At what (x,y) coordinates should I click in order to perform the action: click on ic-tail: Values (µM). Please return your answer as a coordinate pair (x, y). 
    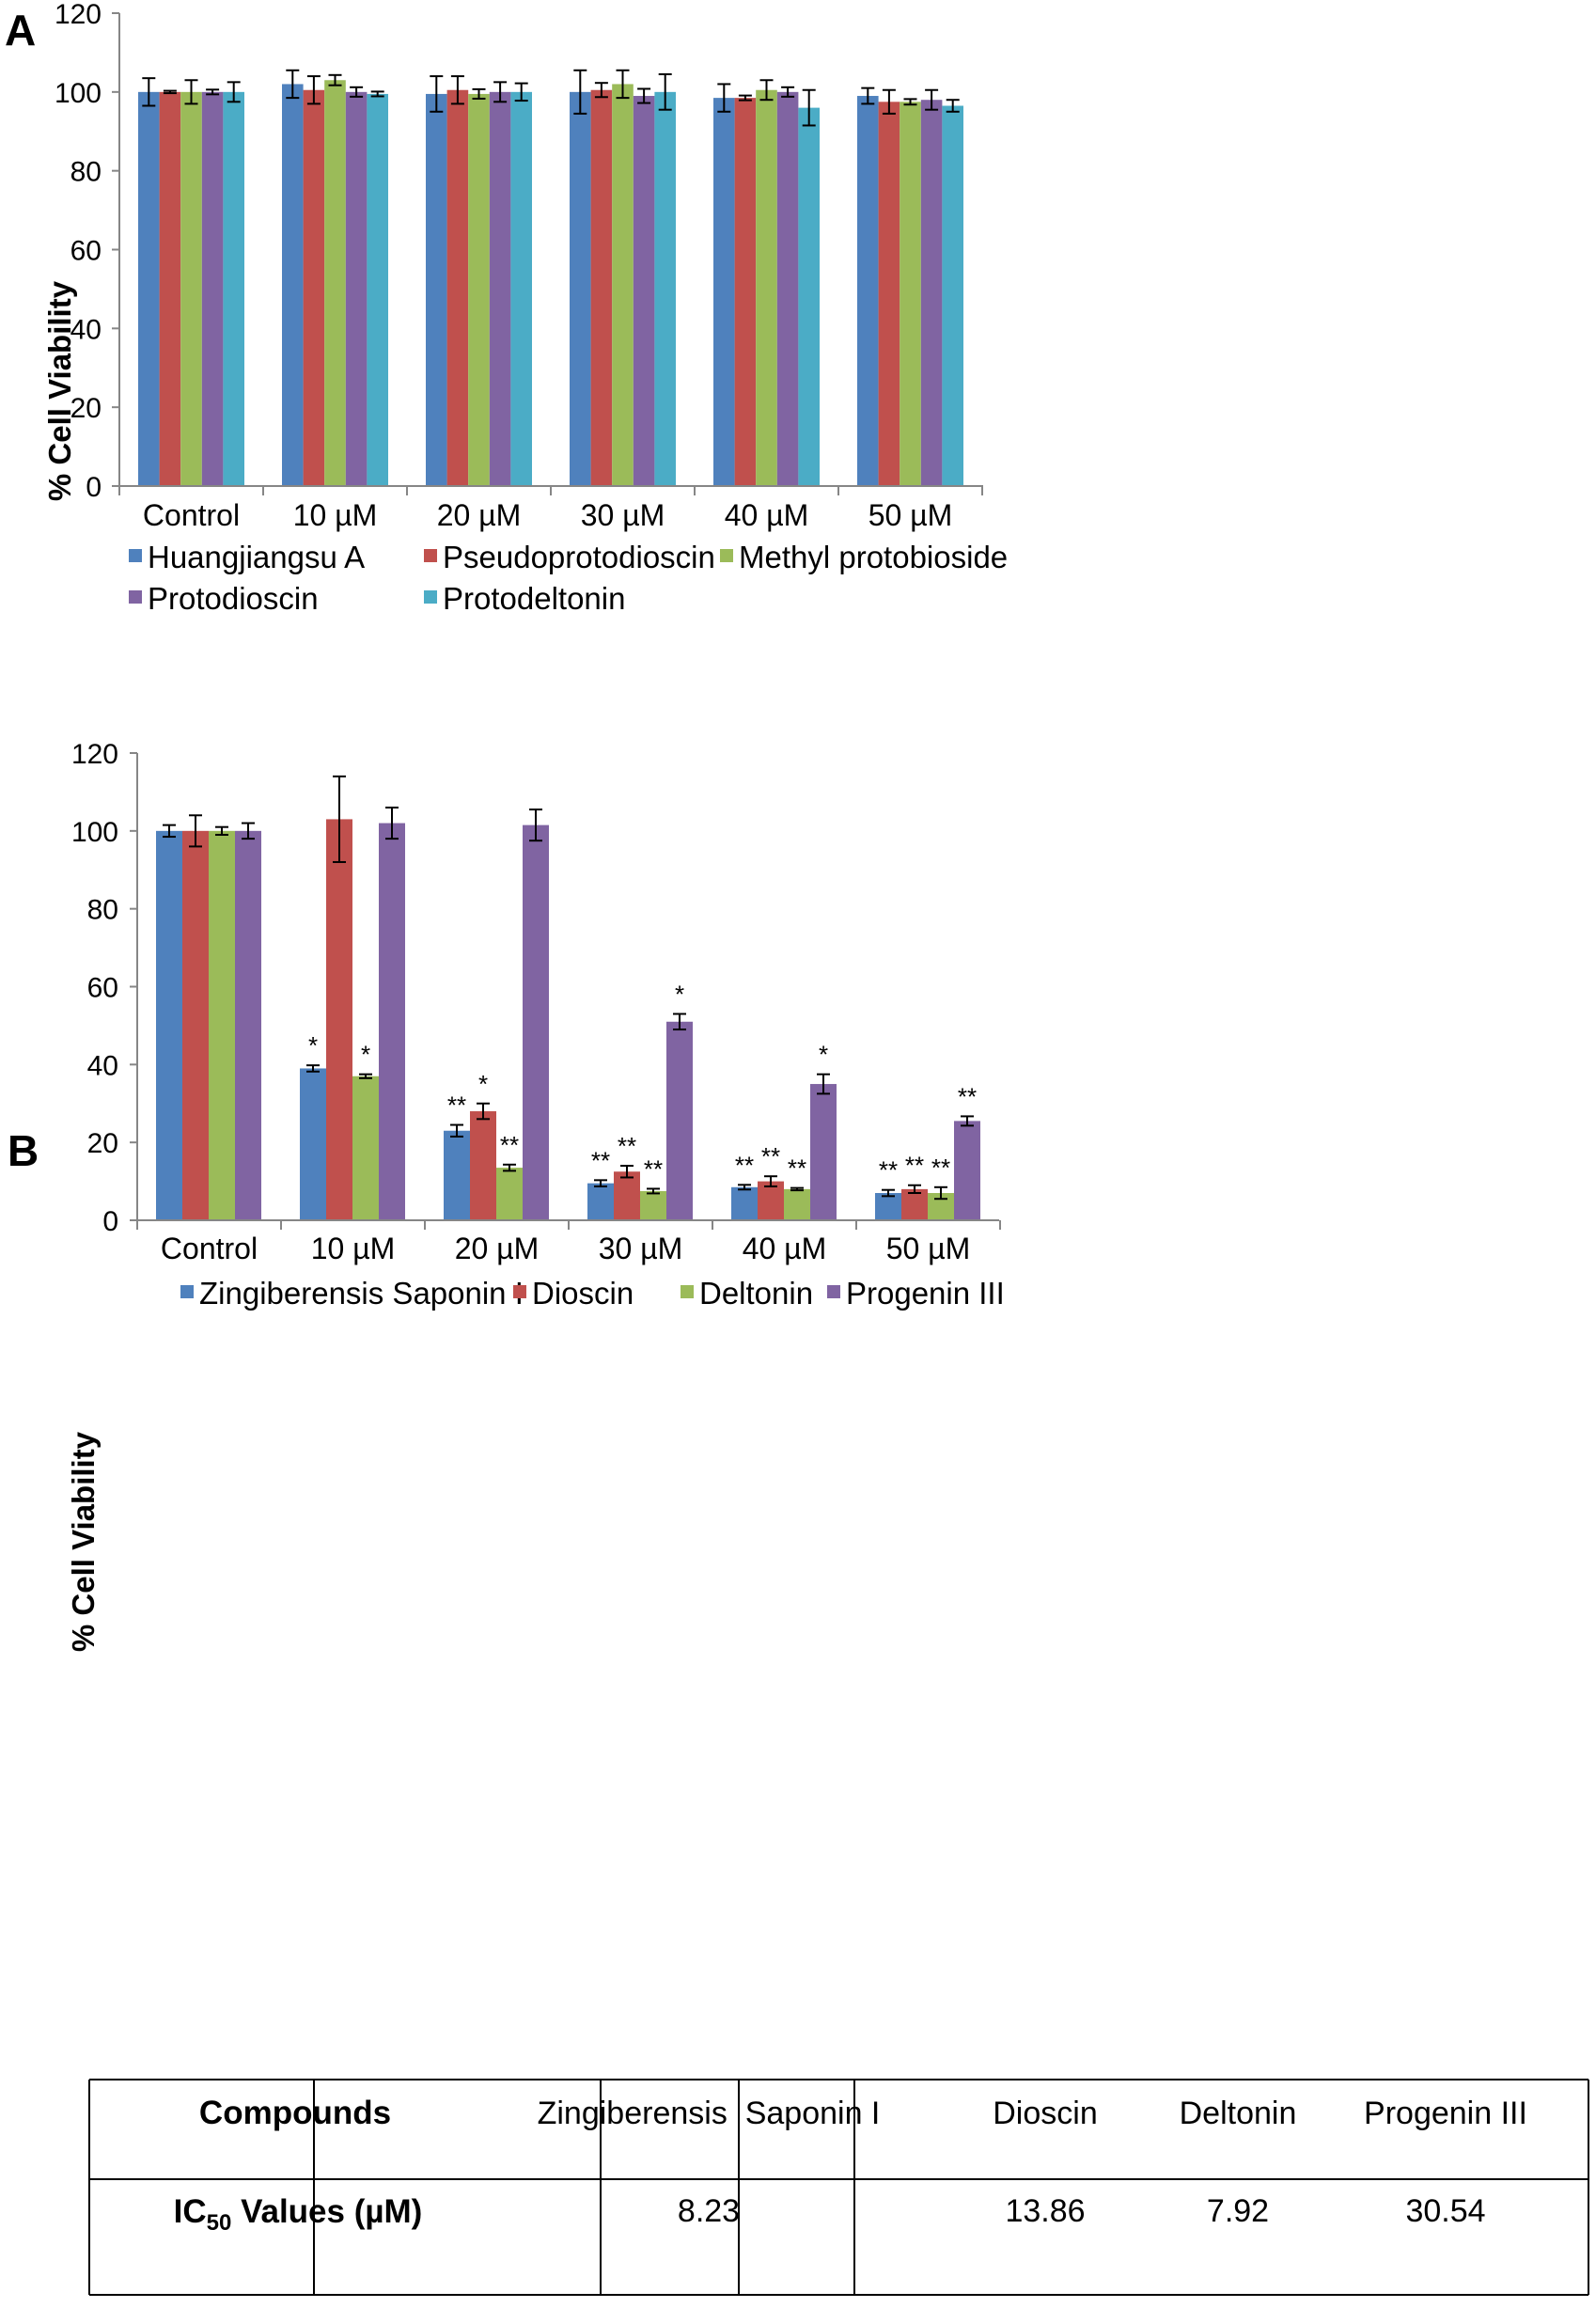
    Looking at the image, I should click on (326, 2211).